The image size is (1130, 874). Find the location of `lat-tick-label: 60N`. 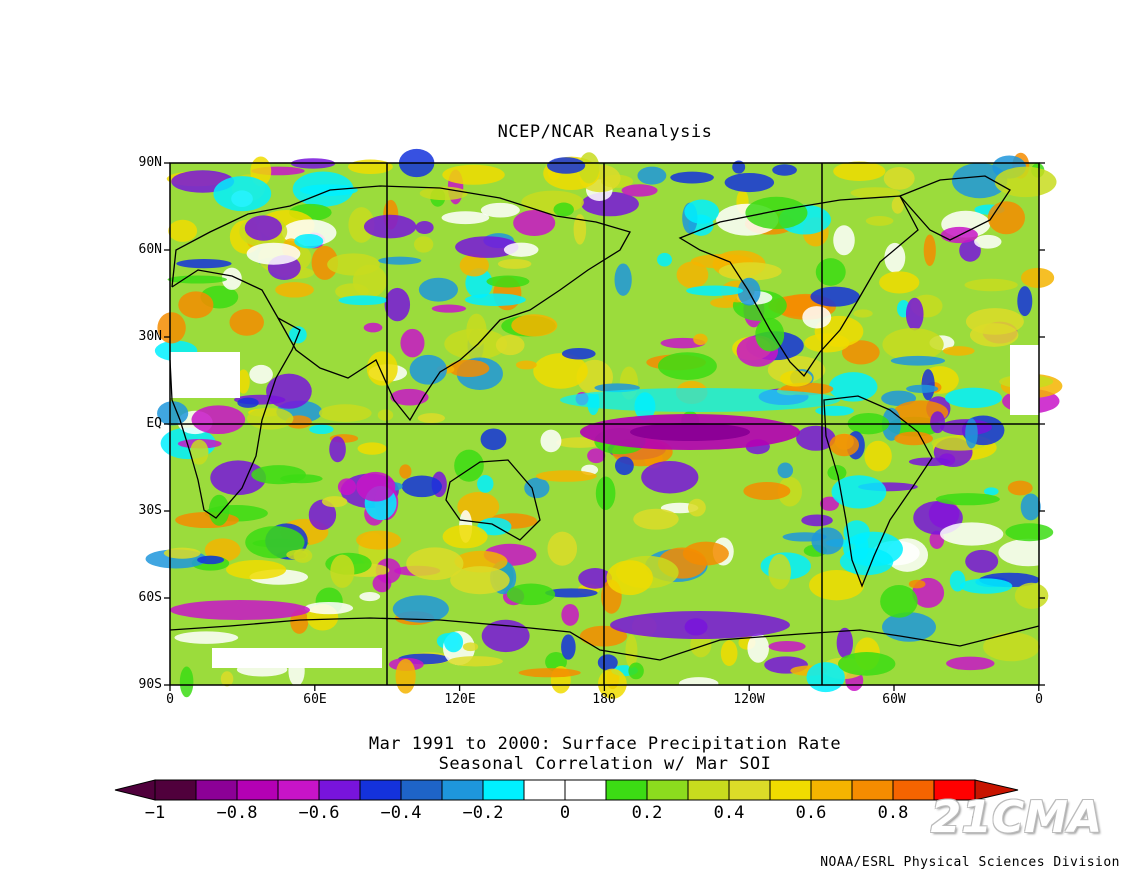

lat-tick-label: 60N is located at coordinates (150, 249).